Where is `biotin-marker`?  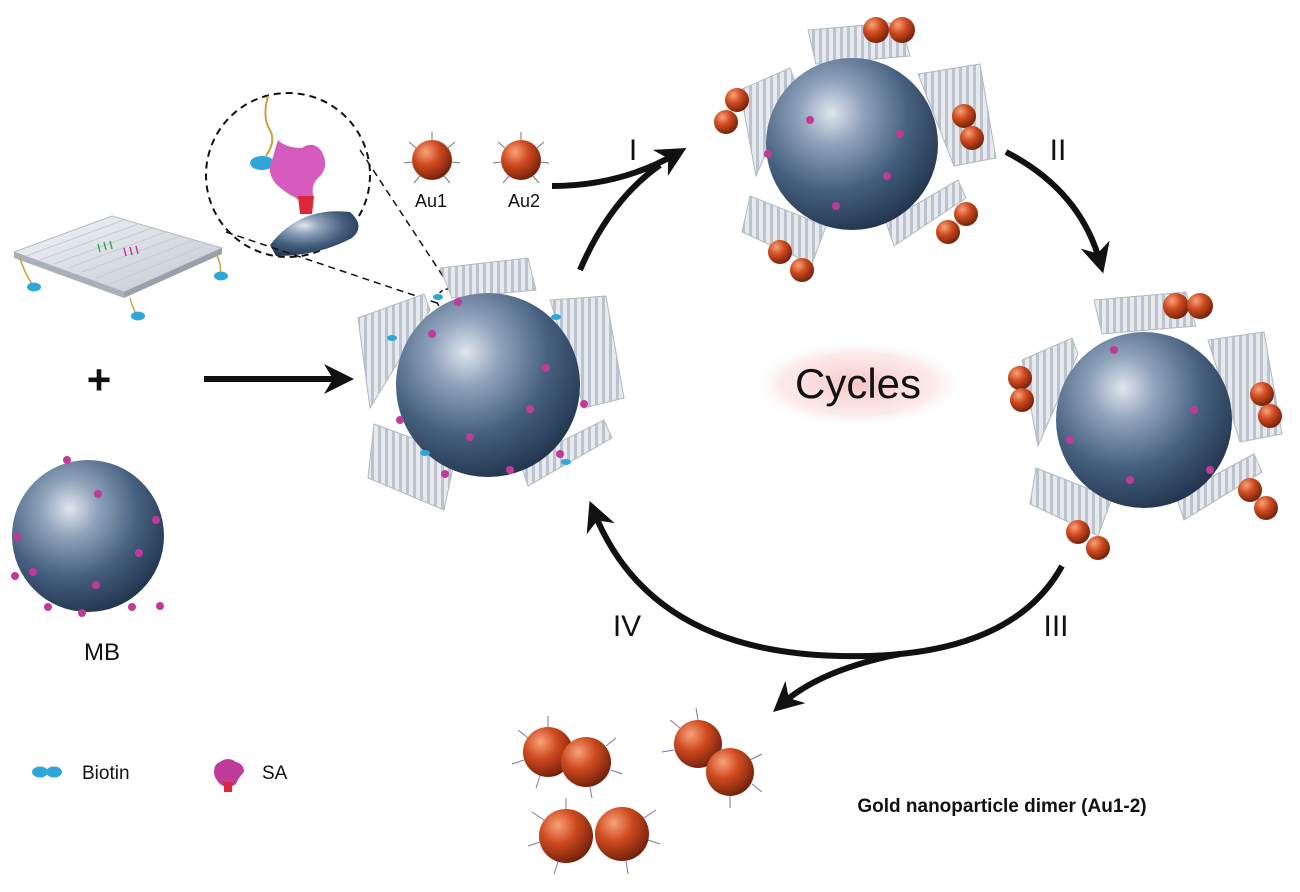
biotin-marker is located at coordinates (127, 296).